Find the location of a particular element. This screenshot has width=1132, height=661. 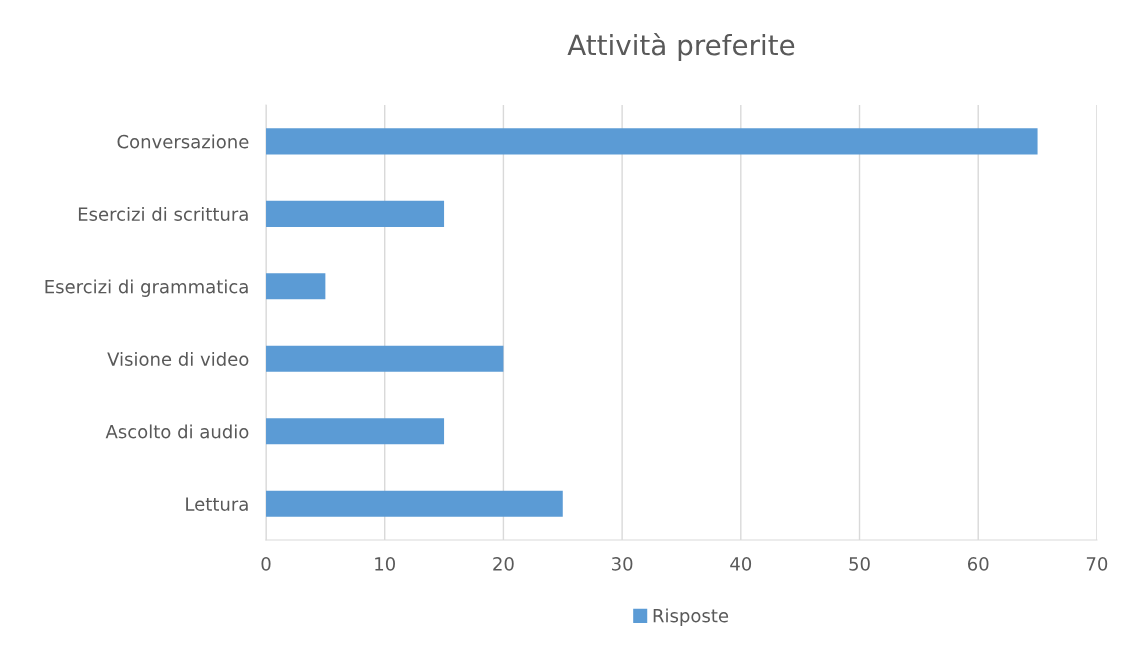

legend-label: Risposte is located at coordinates (691, 617).